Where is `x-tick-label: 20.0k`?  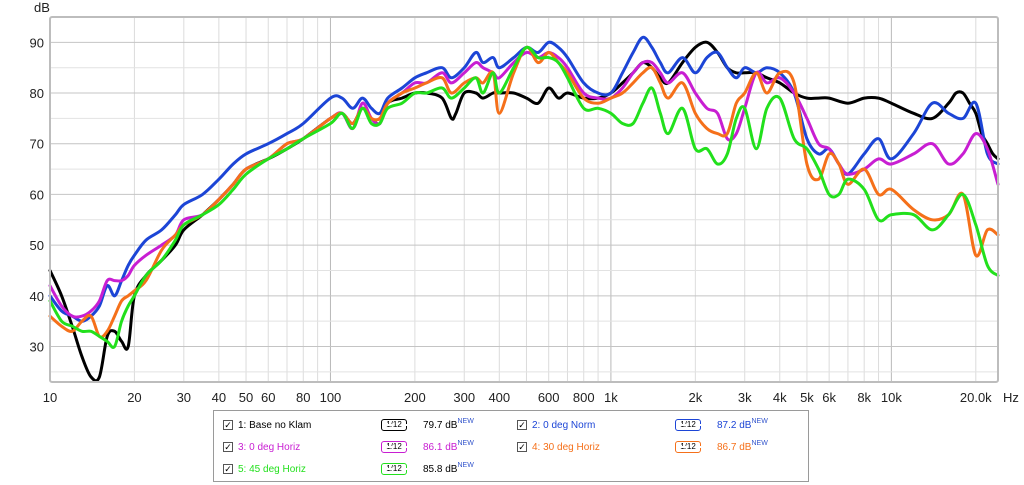
x-tick-label: 20.0k is located at coordinates (976, 397).